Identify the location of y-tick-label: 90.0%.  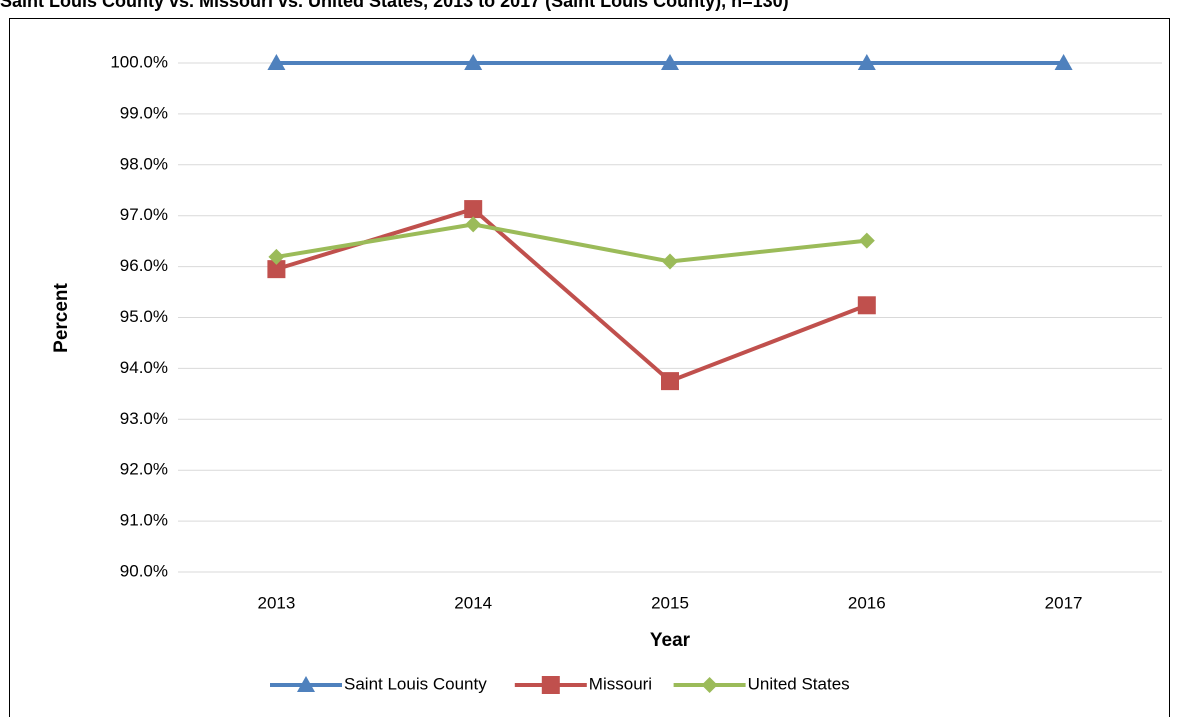
(144, 570).